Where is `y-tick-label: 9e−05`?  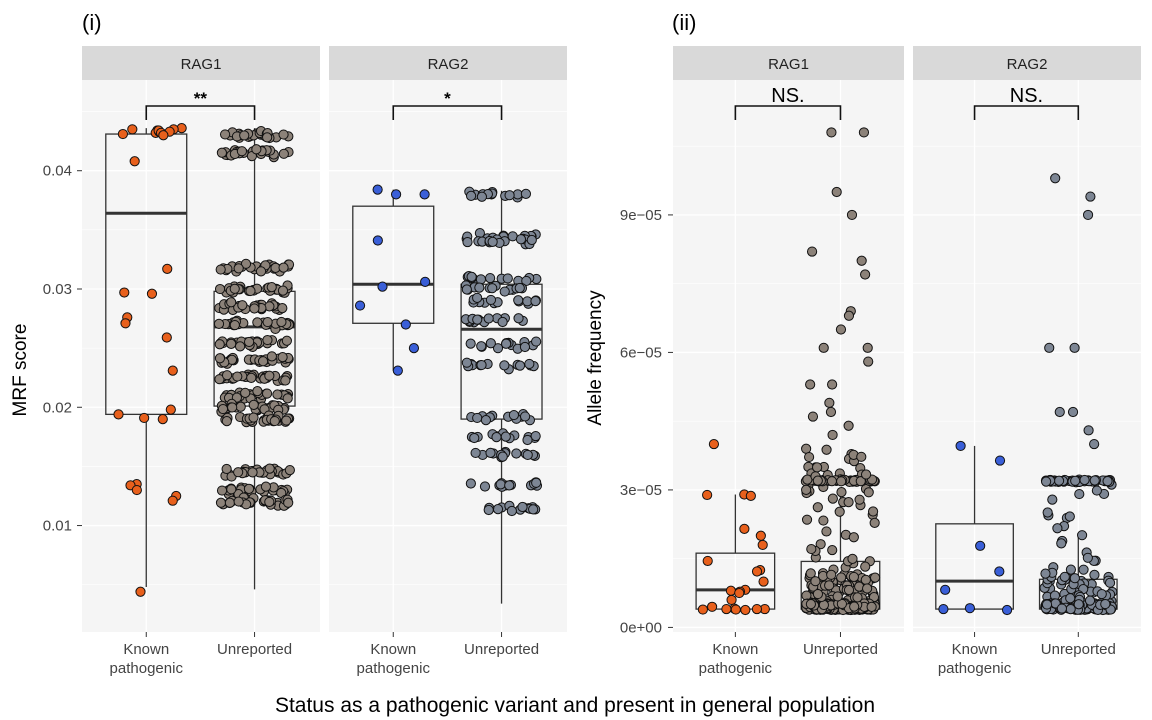 y-tick-label: 9e−05 is located at coordinates (641, 215).